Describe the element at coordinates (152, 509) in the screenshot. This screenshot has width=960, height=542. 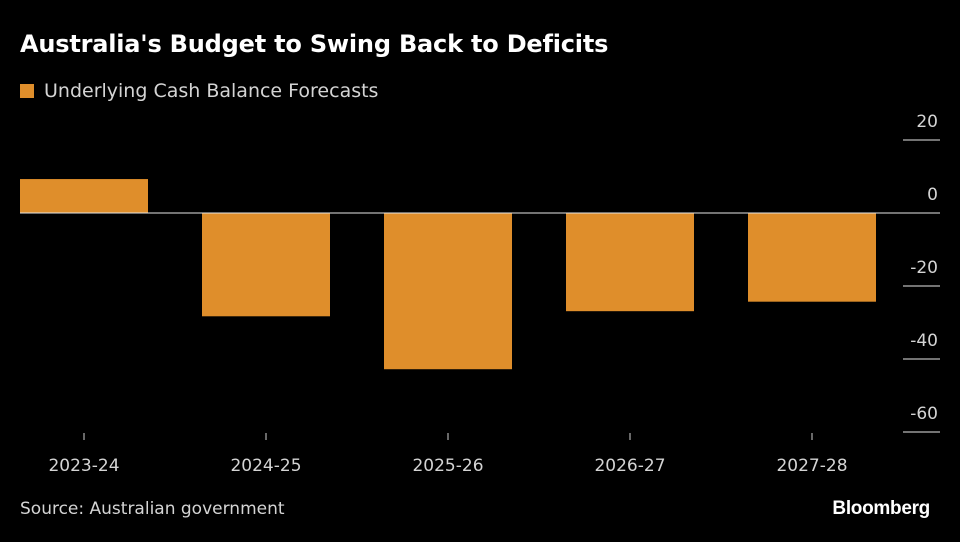
I see `source-note: Source: Australian government` at that location.